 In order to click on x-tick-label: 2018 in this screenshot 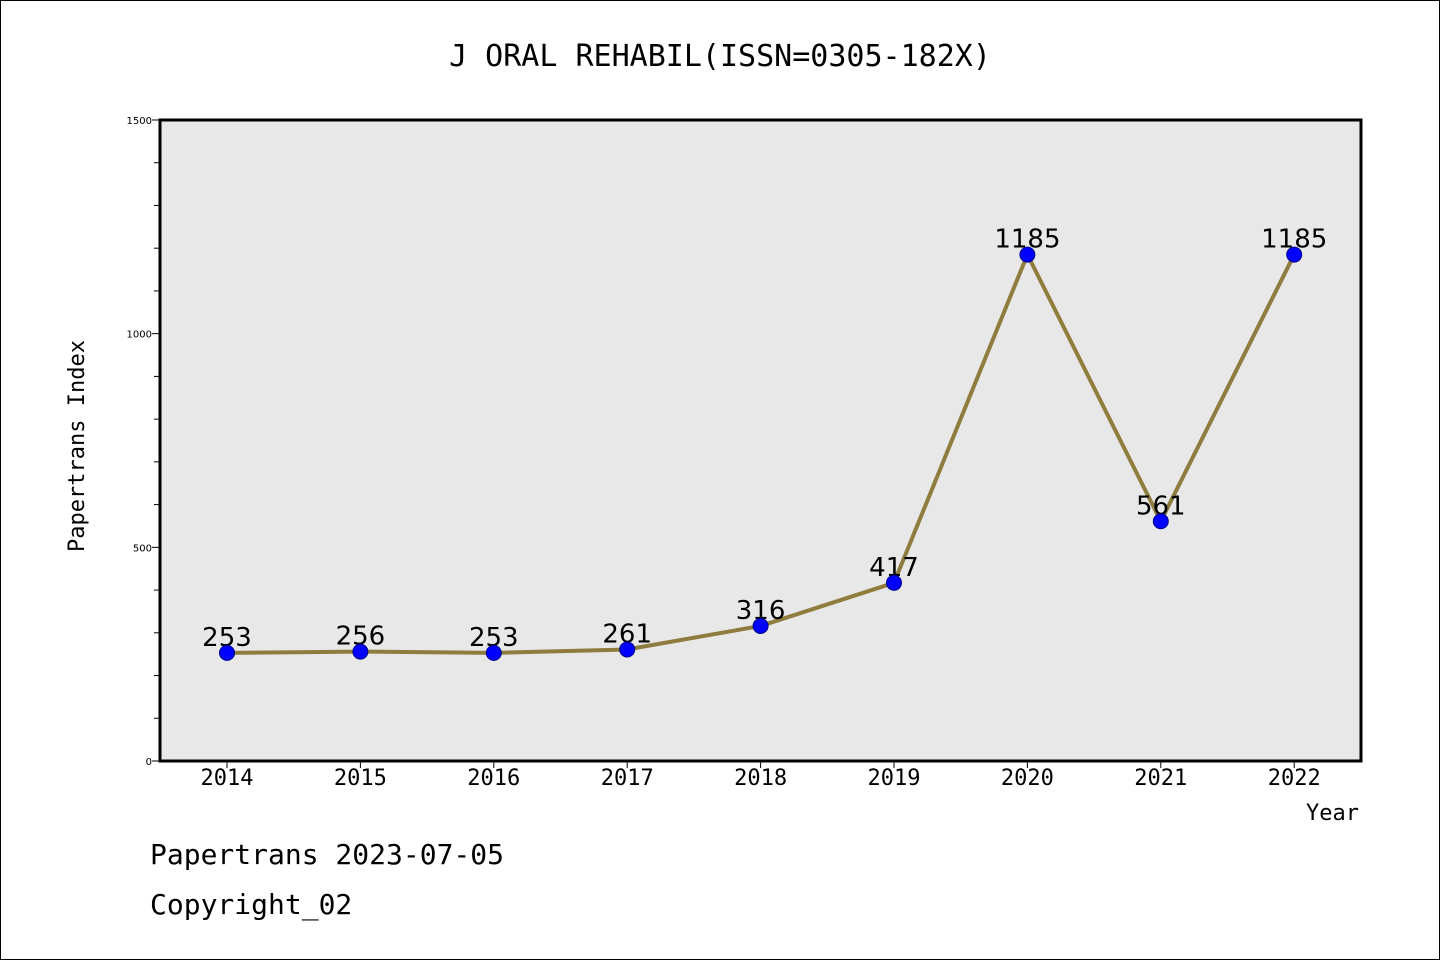, I will do `click(760, 778)`.